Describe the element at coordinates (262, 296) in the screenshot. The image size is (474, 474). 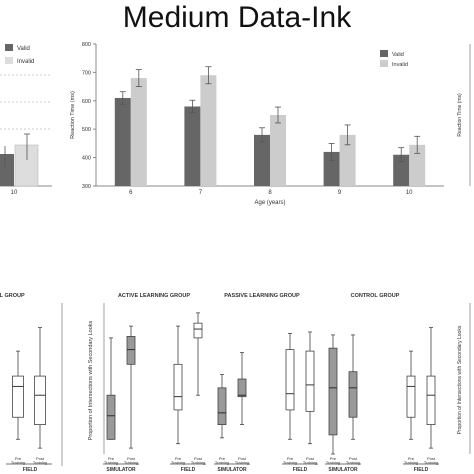
I see `group-title: PASSIVE LEARNING GROUP` at that location.